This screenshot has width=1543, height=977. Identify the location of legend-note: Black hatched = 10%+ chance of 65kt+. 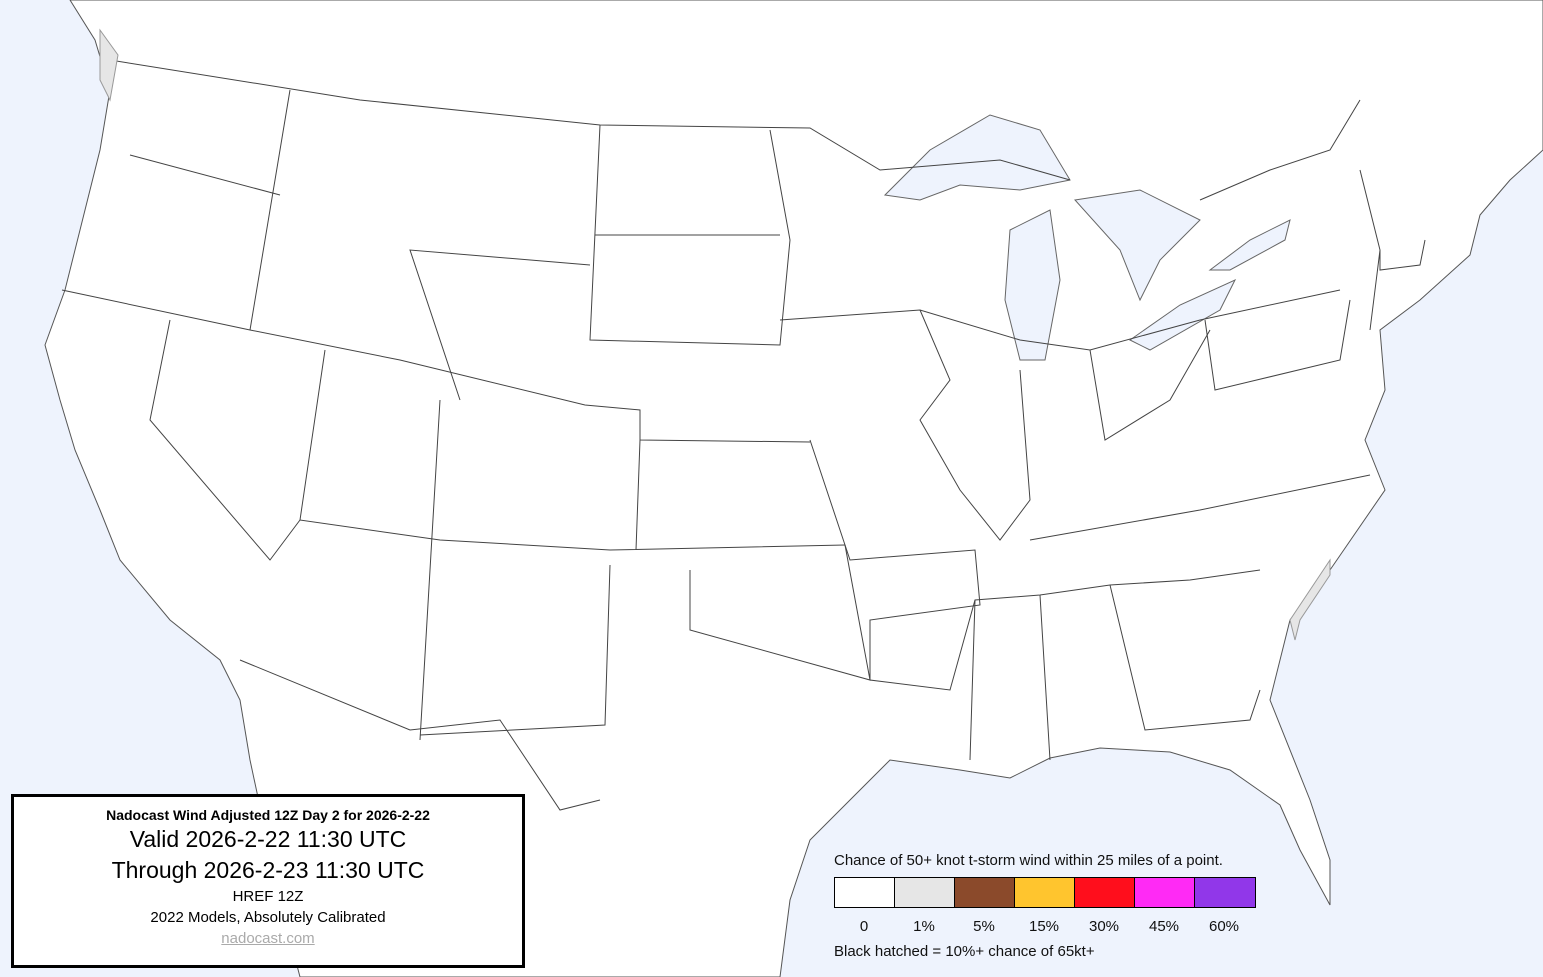
(964, 951).